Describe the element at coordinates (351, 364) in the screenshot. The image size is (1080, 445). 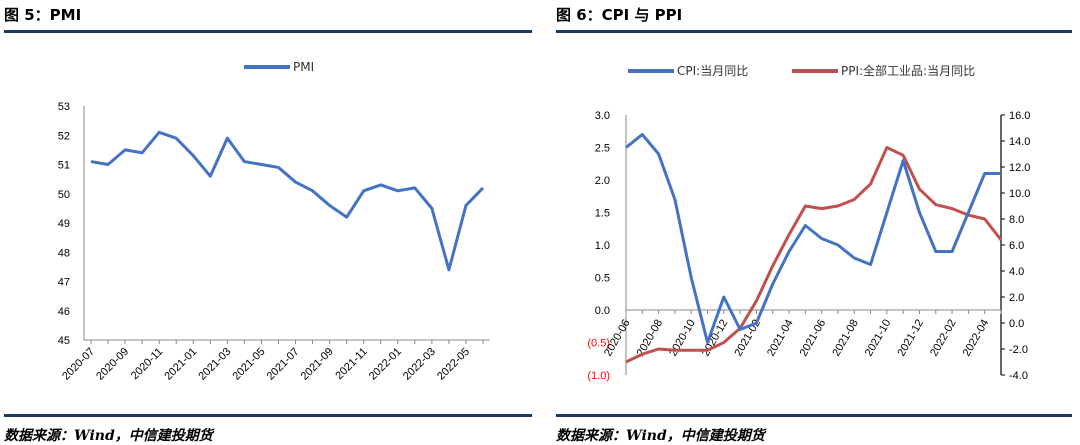
I see `x-tick-label: 2021-11` at that location.